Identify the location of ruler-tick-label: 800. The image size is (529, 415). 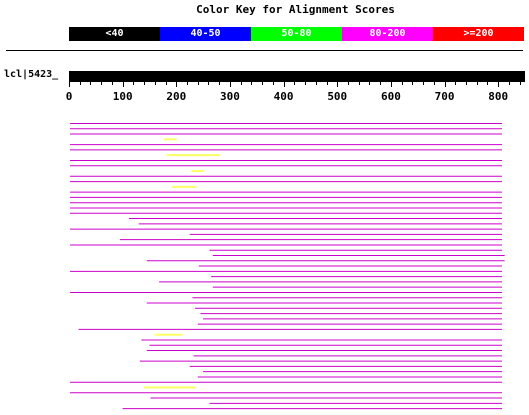
(498, 96).